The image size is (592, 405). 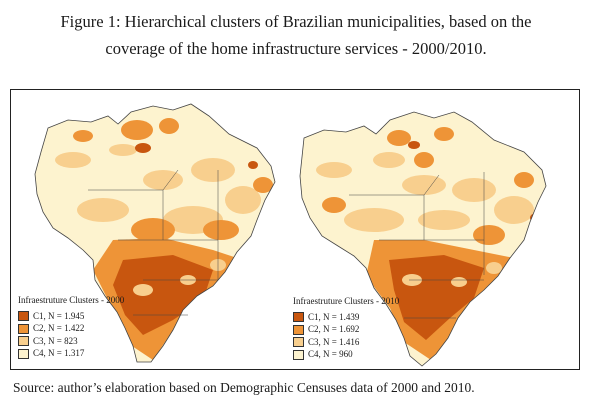 I want to click on legend-item-c3-2000: C3, N = 823, so click(x=71, y=341).